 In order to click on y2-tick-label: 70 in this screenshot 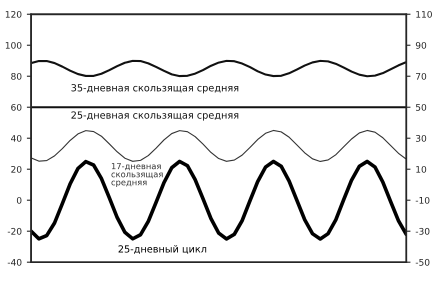, I will do `click(421, 76)`.